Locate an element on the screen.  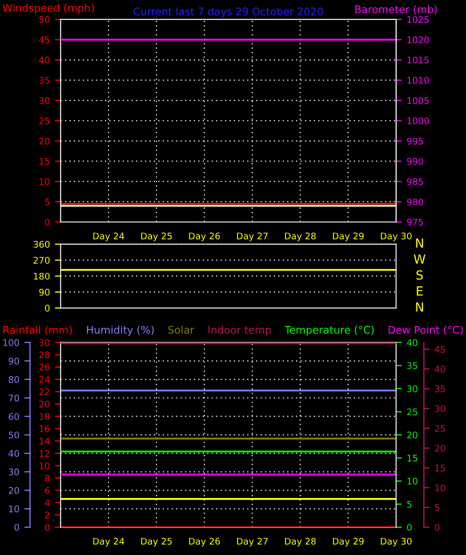
y2-tick-label: 35 is located at coordinates (439, 388).